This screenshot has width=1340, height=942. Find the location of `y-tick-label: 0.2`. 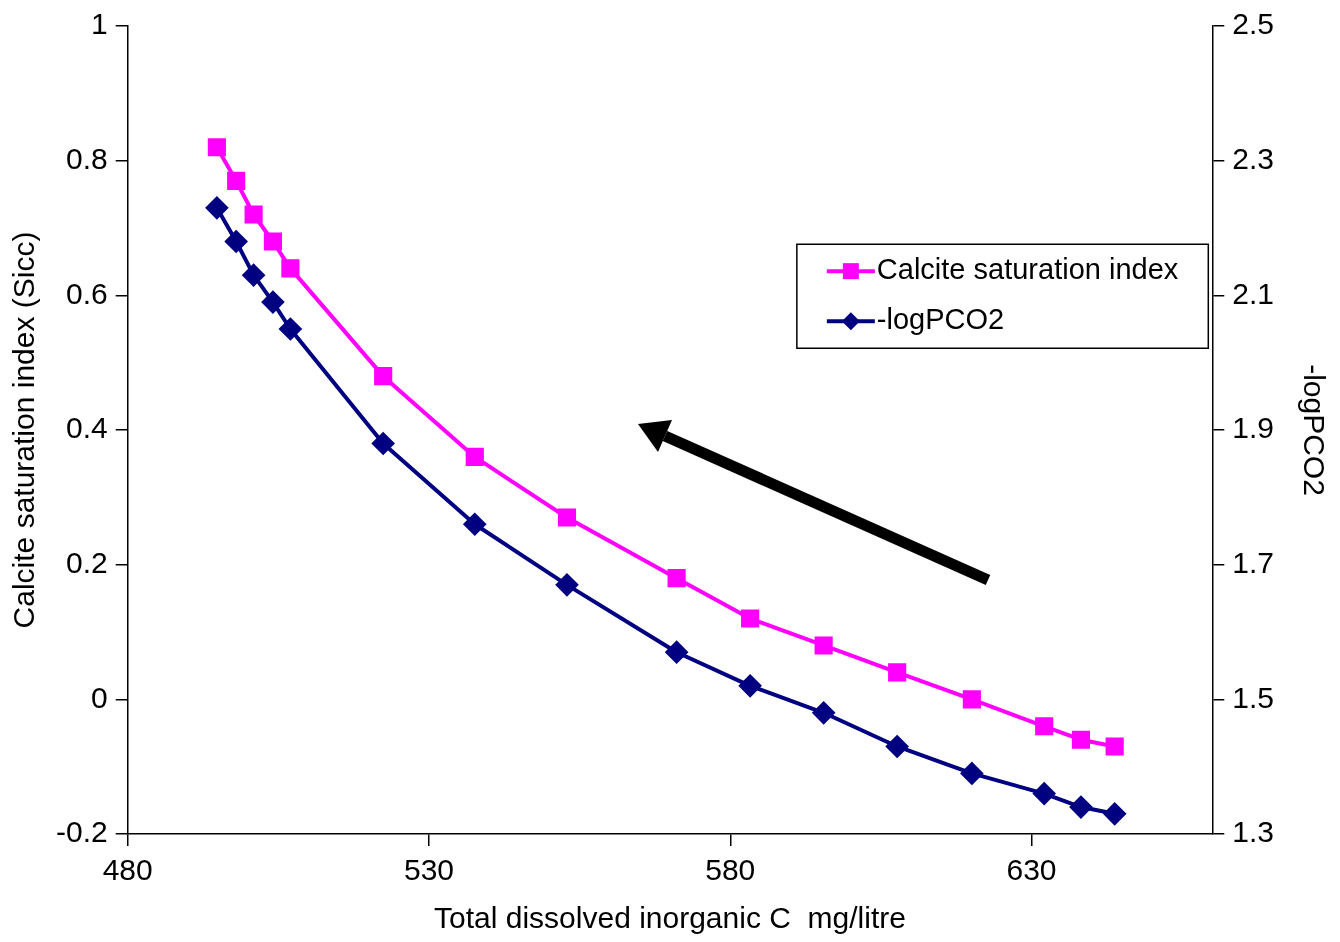

y-tick-label: 0.2 is located at coordinates (86, 562).